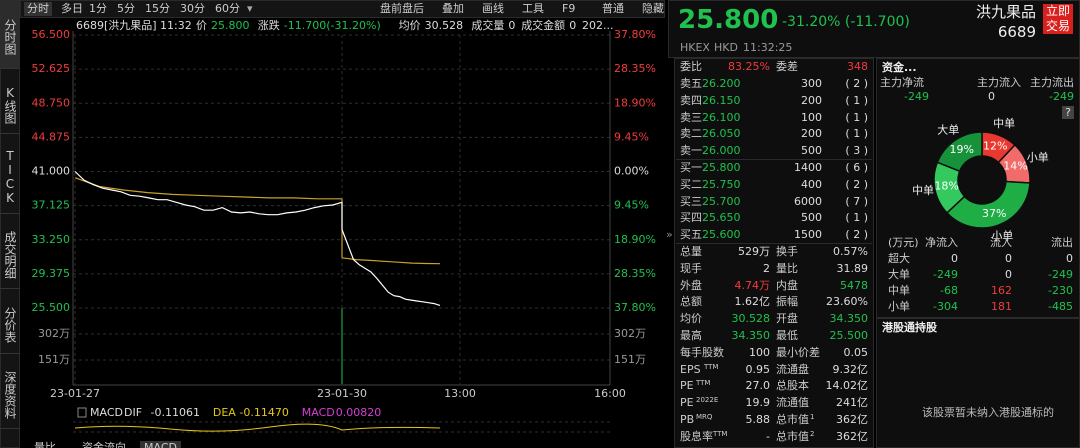 The width and height of the screenshot is (1080, 448). Describe the element at coordinates (721, 83) in the screenshot. I see `ob-price: 26.200` at that location.